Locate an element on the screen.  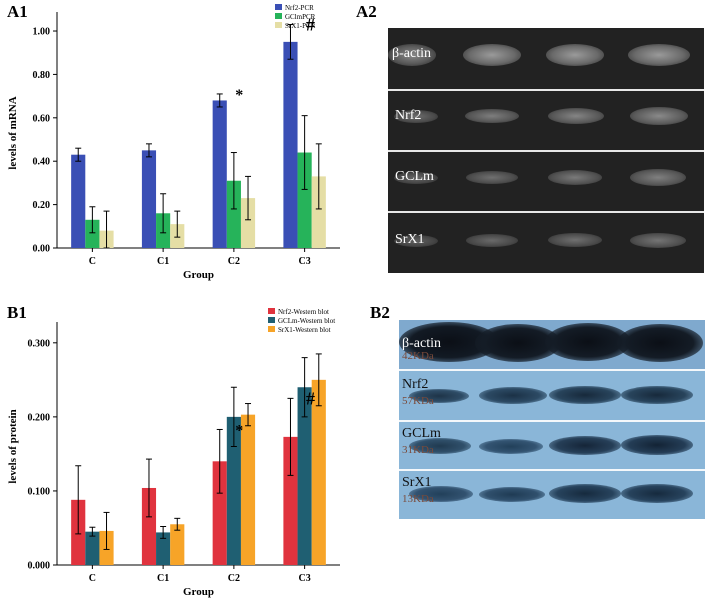
y-tick-label: 0.60 is located at coordinates (42, 118).